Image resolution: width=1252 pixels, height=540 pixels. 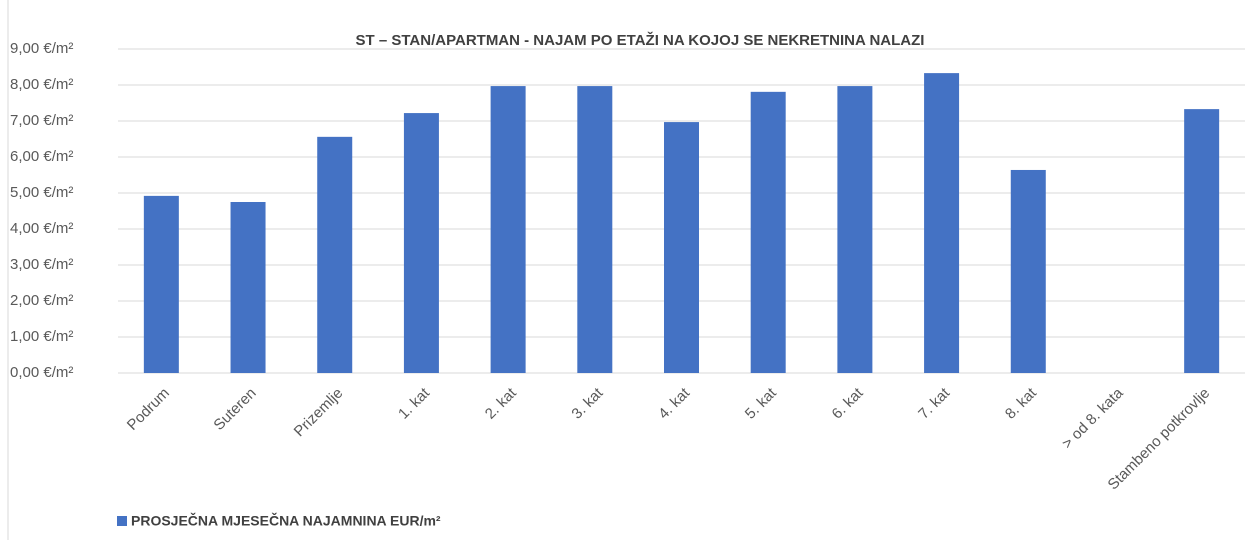 What do you see at coordinates (1093, 418) in the screenshot?
I see `x-tick-label: > od 8. kata` at bounding box center [1093, 418].